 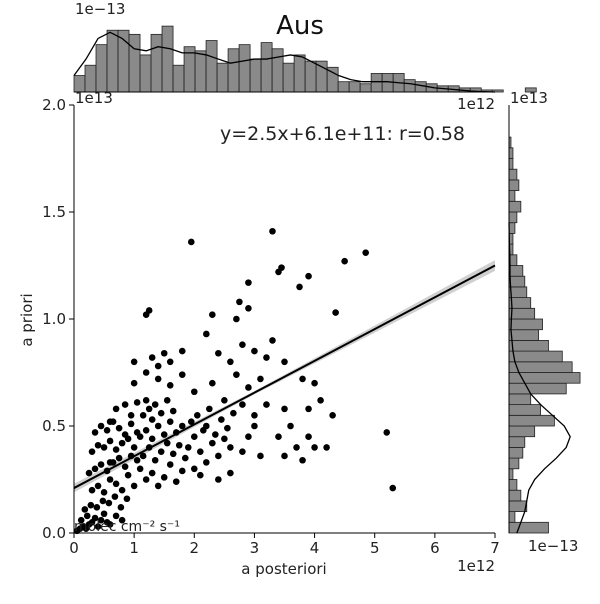 I want to click on right-marginal-histogram, so click(x=544, y=319).